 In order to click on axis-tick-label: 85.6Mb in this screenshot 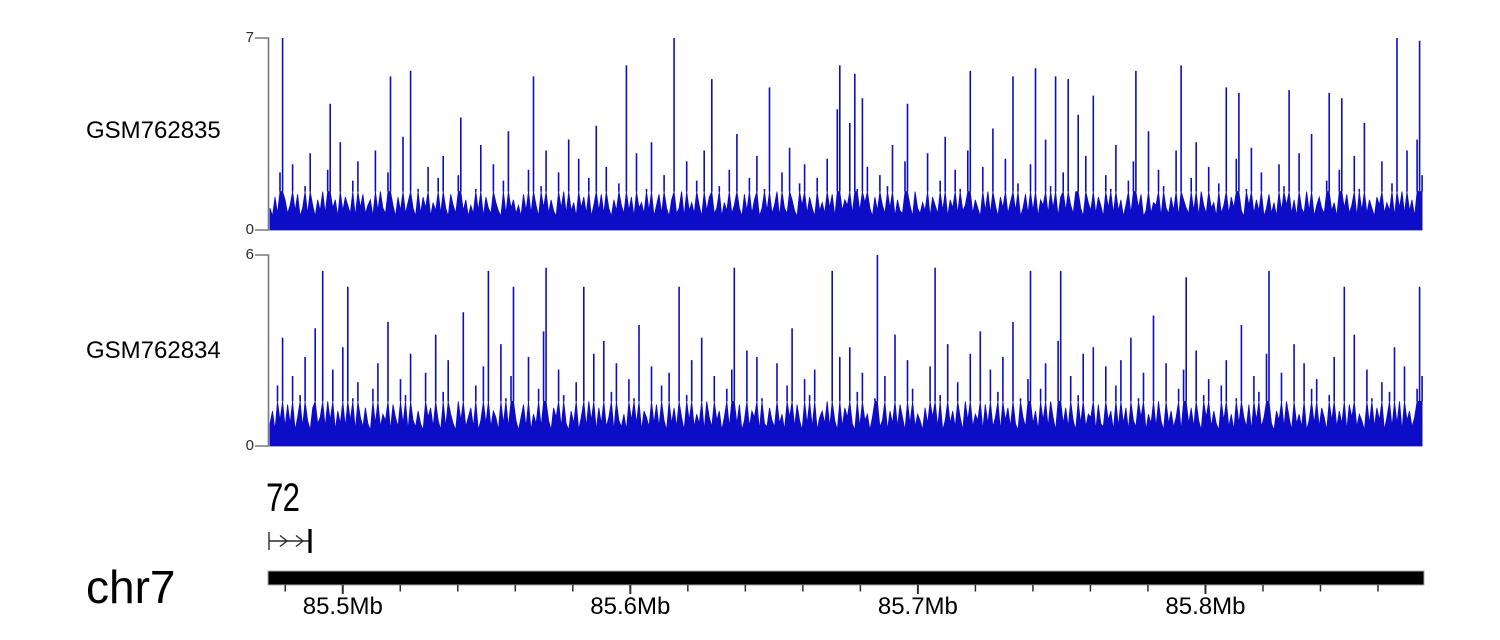, I will do `click(630, 606)`.